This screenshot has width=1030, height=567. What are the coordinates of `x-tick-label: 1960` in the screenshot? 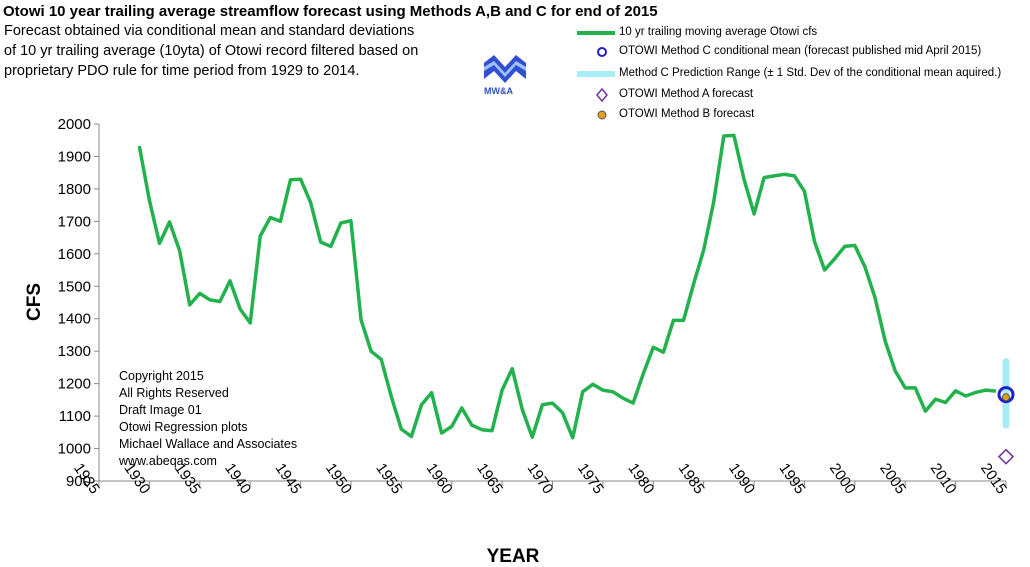 It's located at (439, 478).